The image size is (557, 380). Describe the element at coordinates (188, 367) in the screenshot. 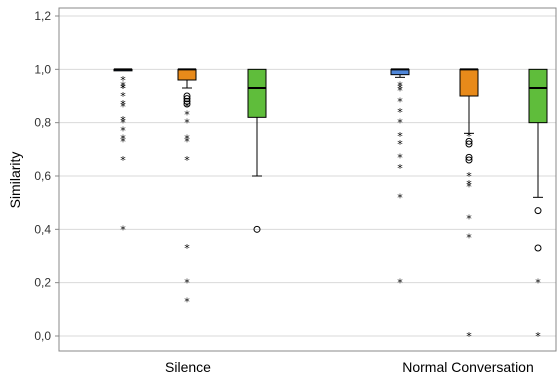

I see `x-category-label: Silence` at that location.